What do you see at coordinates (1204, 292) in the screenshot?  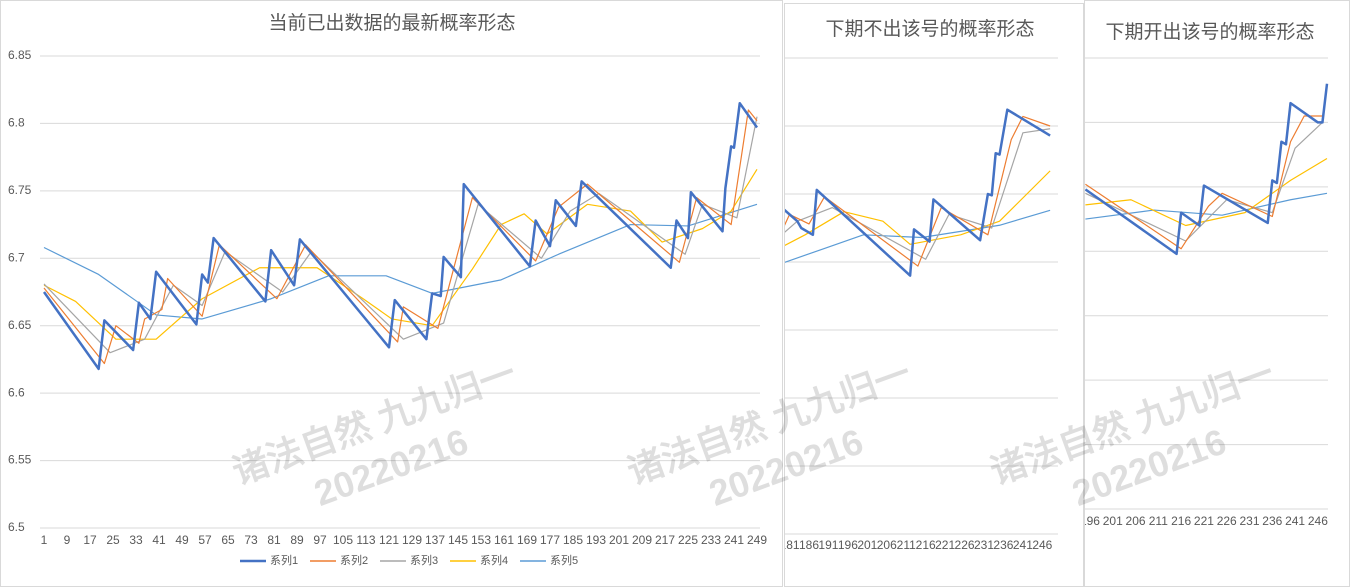 I see `plot: 196 201 206 211 216 221 226 231 236 241 246` at bounding box center [1204, 292].